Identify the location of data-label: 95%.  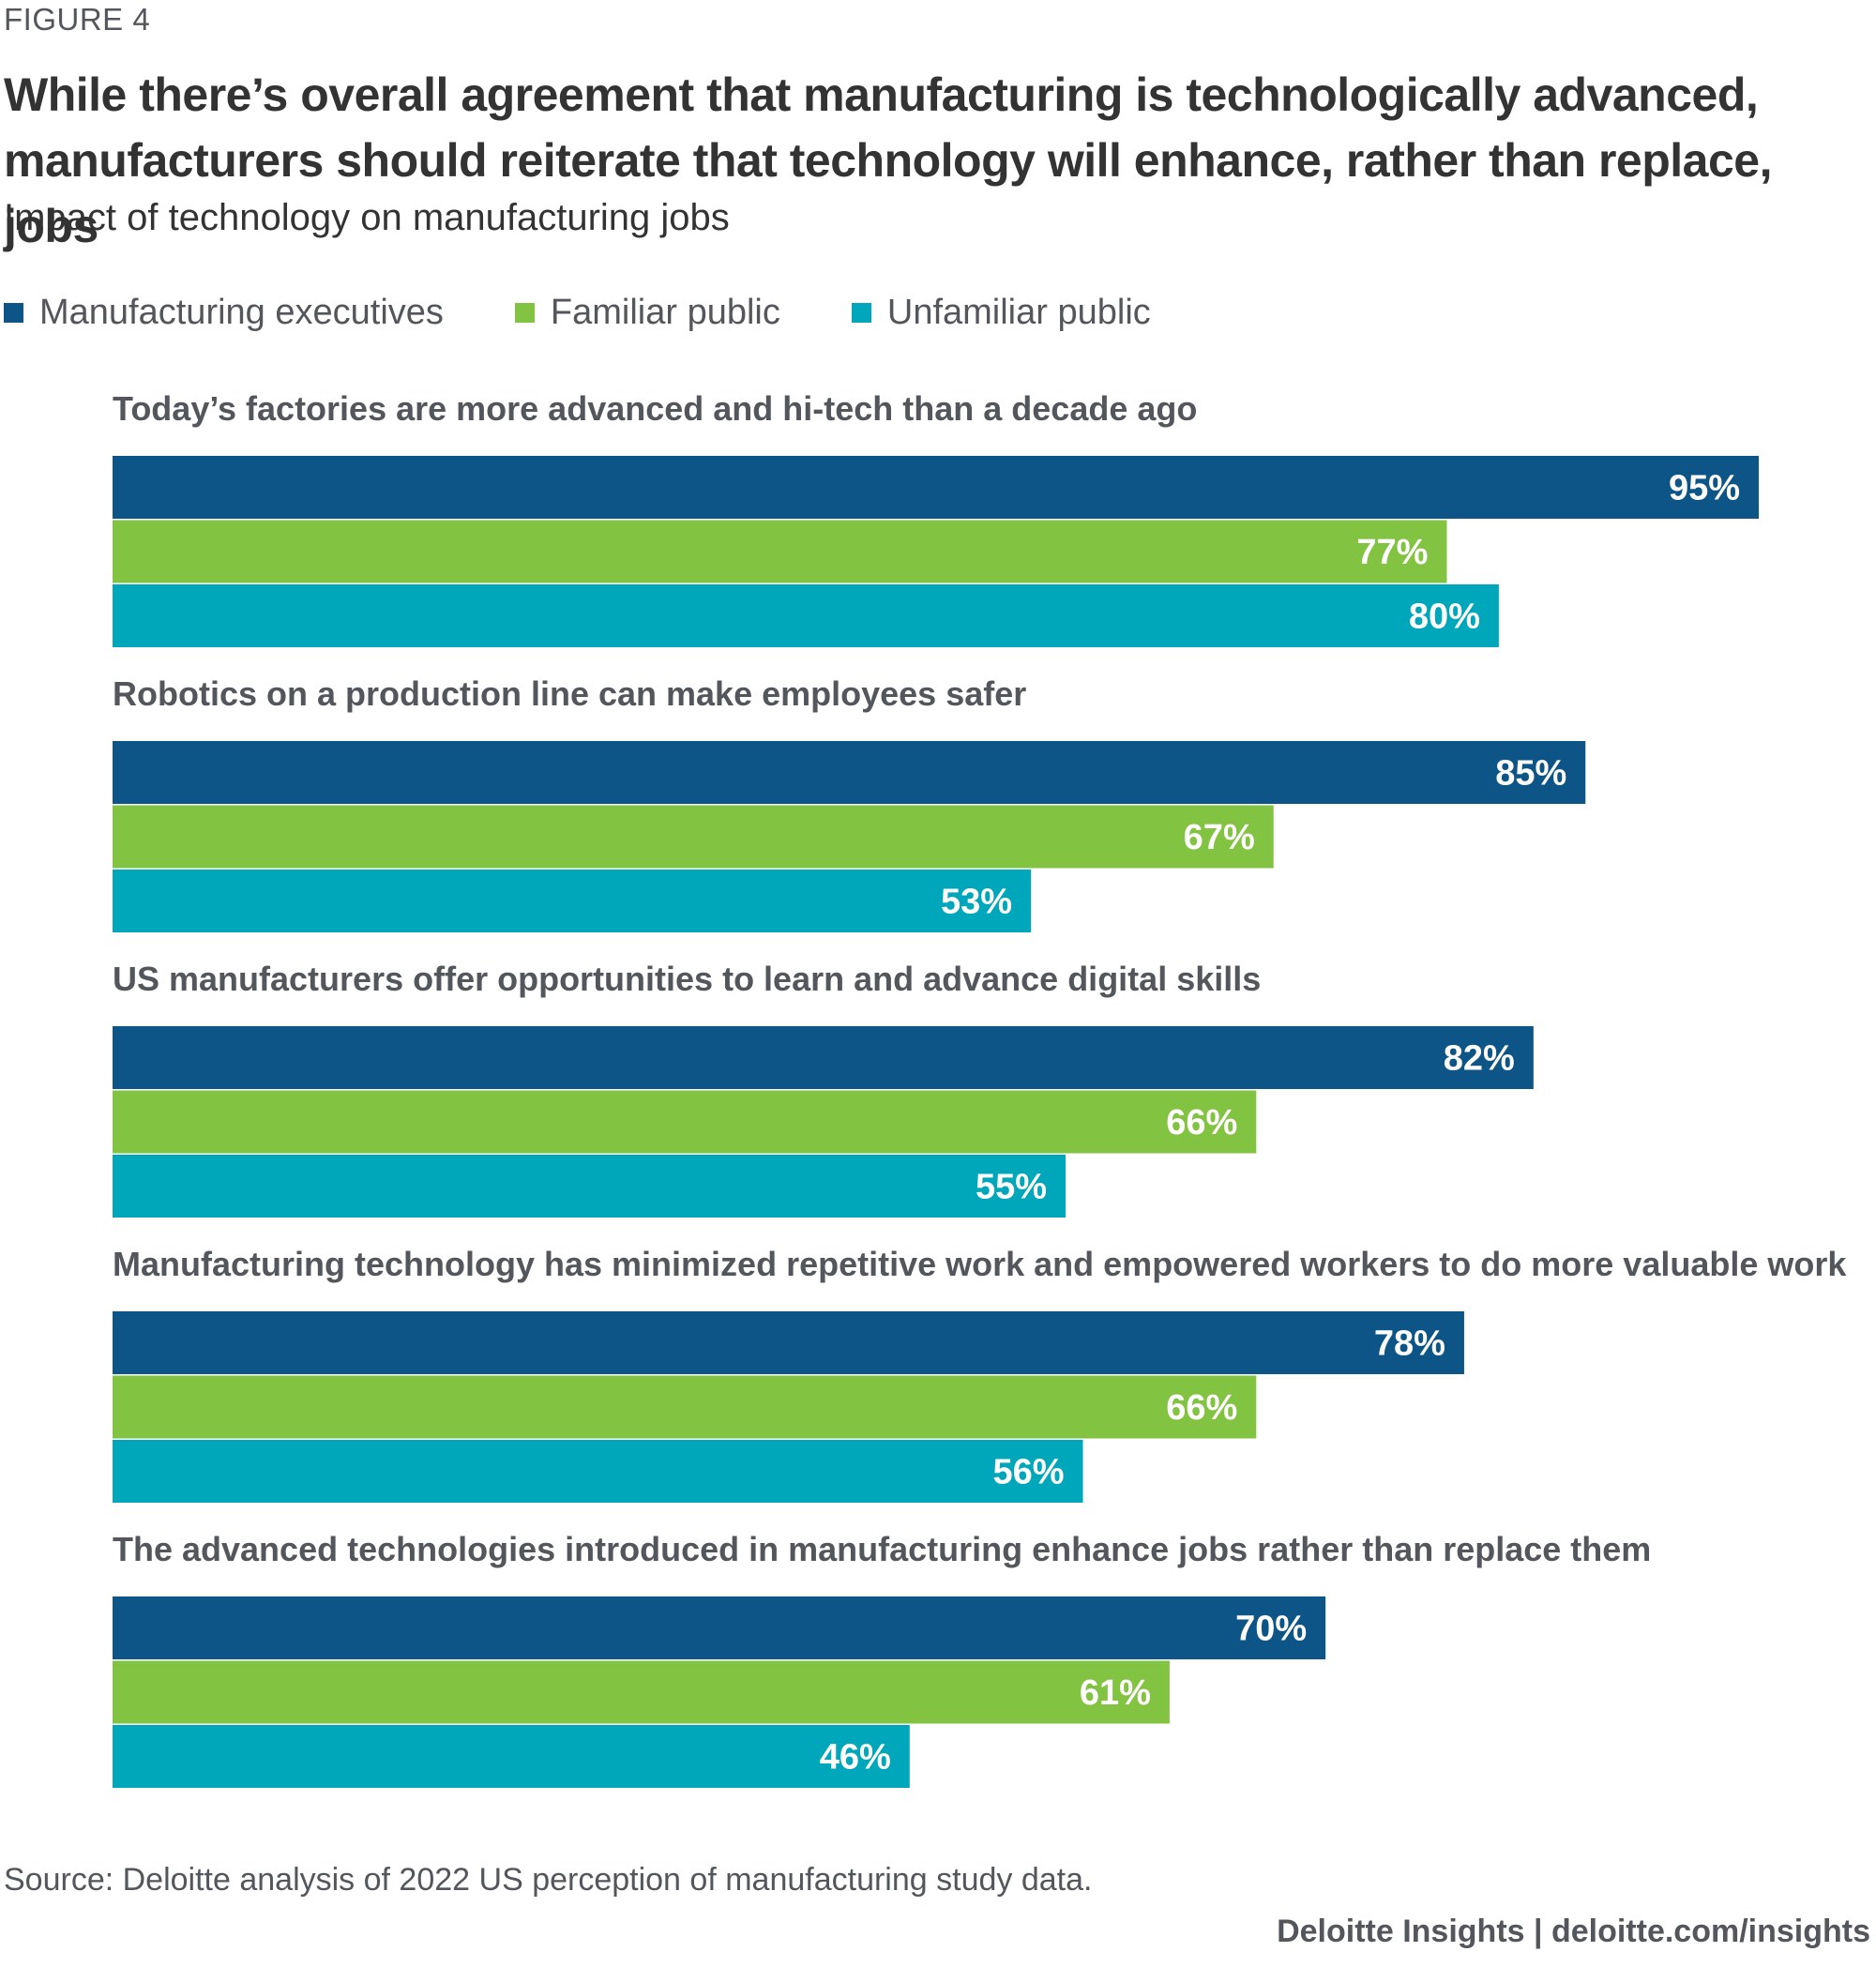
(1704, 488).